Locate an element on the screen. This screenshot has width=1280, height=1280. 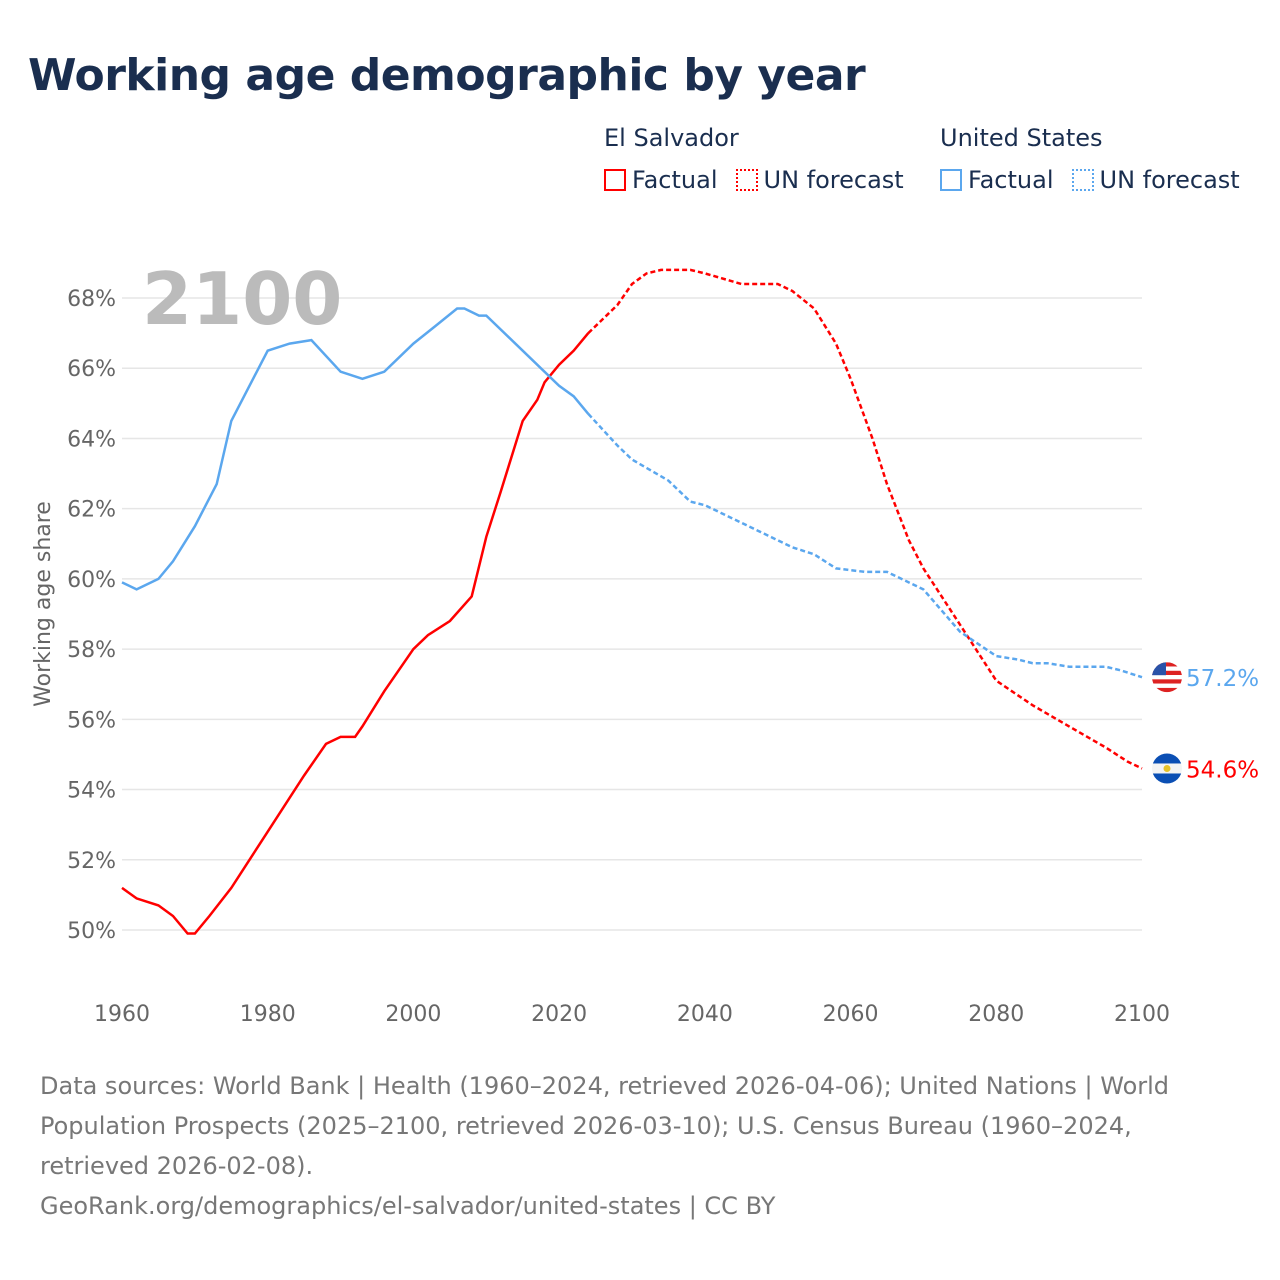
legend-united-states: United States Factual UN forecast is located at coordinates (1099, 159).